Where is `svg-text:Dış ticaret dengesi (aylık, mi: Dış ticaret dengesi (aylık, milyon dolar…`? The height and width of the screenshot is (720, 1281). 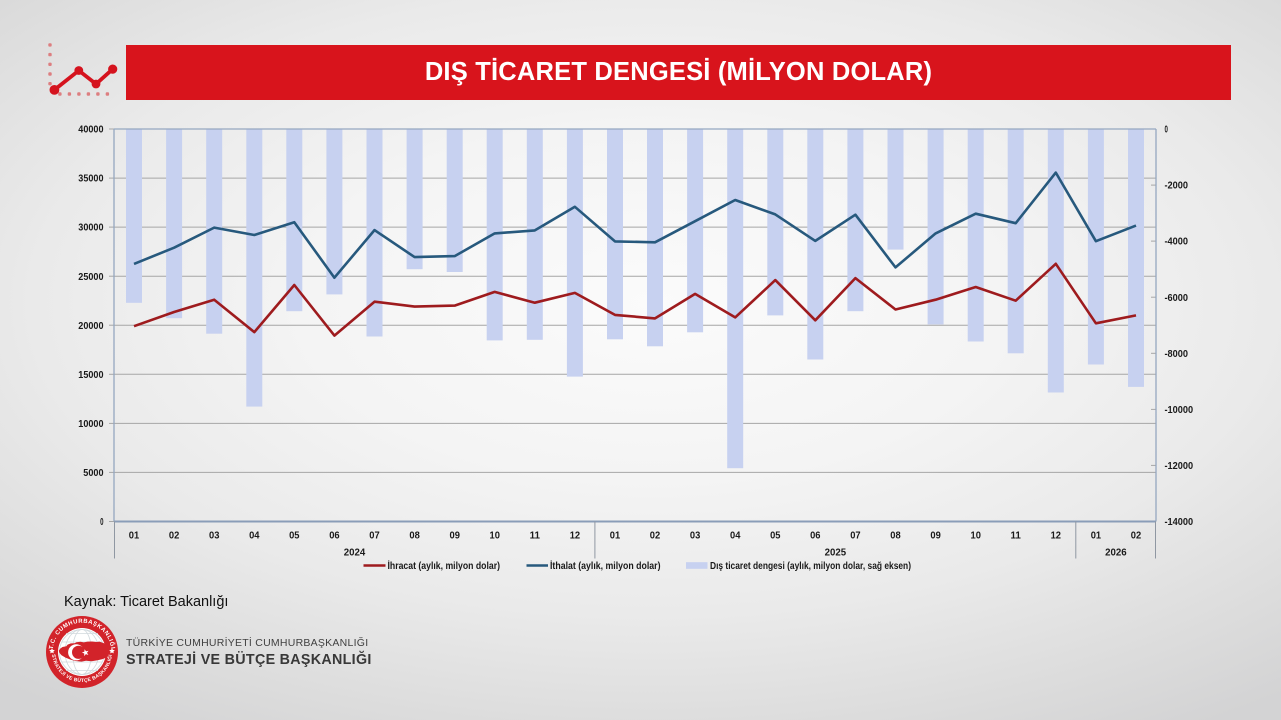
svg-text:Dış ticaret dengesi (aylık, mi: Dış ticaret dengesi (aylık, milyon dolar… is located at coordinates (810, 566).